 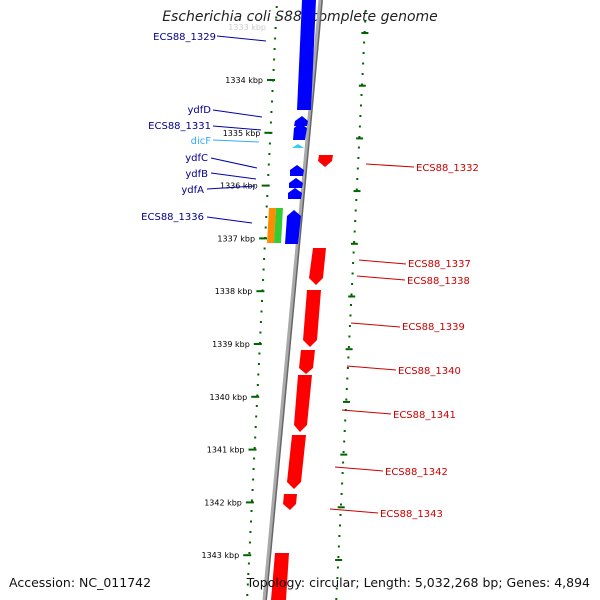 What do you see at coordinates (433, 327) in the screenshot?
I see `label-ECS88_1339: ECS88_1339` at bounding box center [433, 327].